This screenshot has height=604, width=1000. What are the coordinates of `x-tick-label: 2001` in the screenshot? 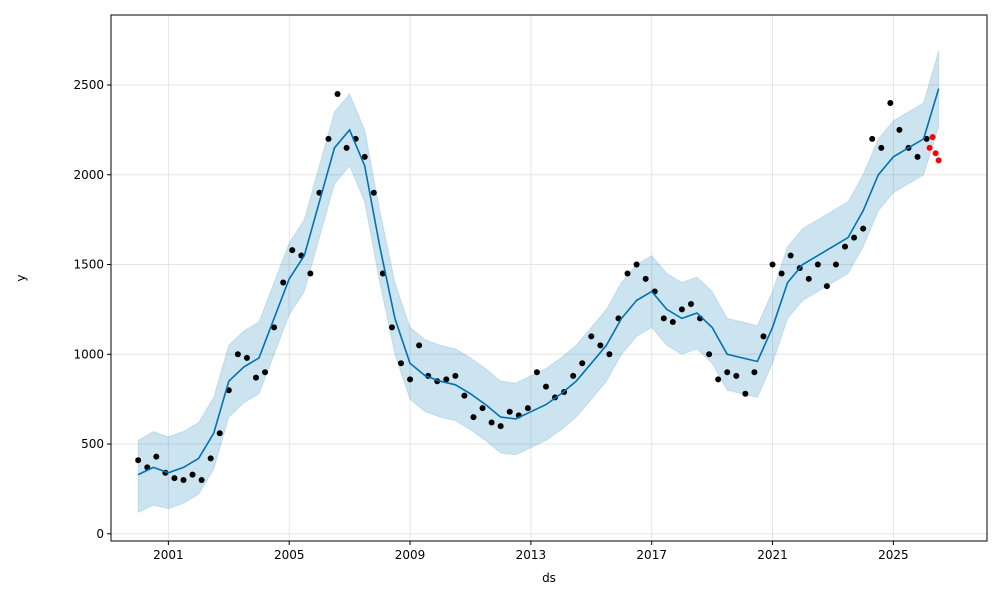 It's located at (168, 555).